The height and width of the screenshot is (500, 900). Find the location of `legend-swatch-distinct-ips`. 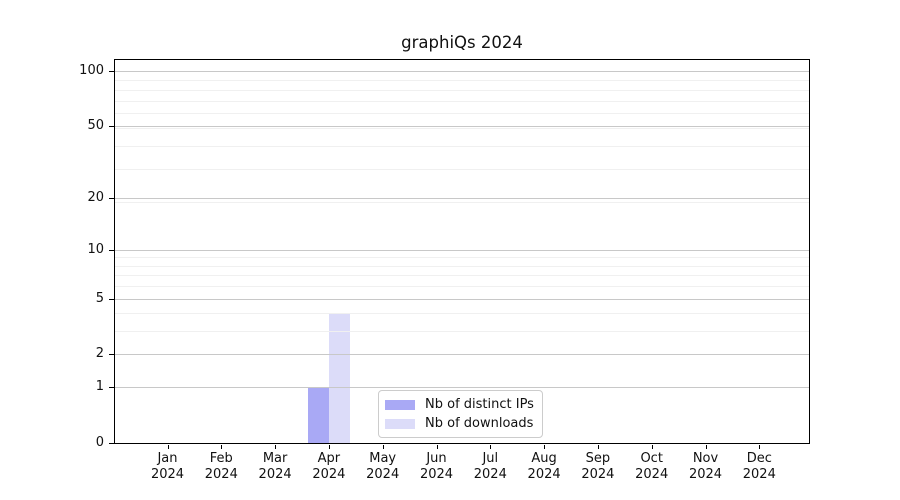

legend-swatch-distinct-ips is located at coordinates (400, 404).